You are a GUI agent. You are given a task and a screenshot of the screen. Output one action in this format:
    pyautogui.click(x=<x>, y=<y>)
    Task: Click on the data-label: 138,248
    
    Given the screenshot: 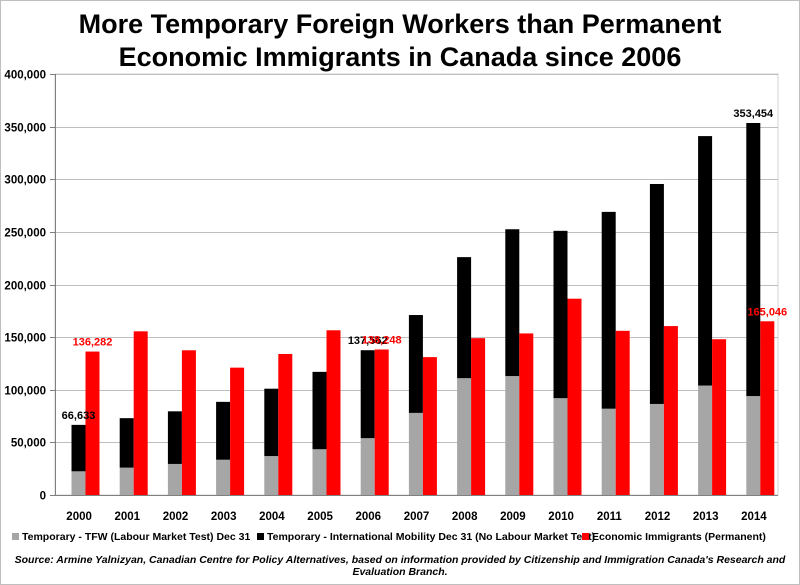 What is the action you would take?
    pyautogui.click(x=382, y=340)
    